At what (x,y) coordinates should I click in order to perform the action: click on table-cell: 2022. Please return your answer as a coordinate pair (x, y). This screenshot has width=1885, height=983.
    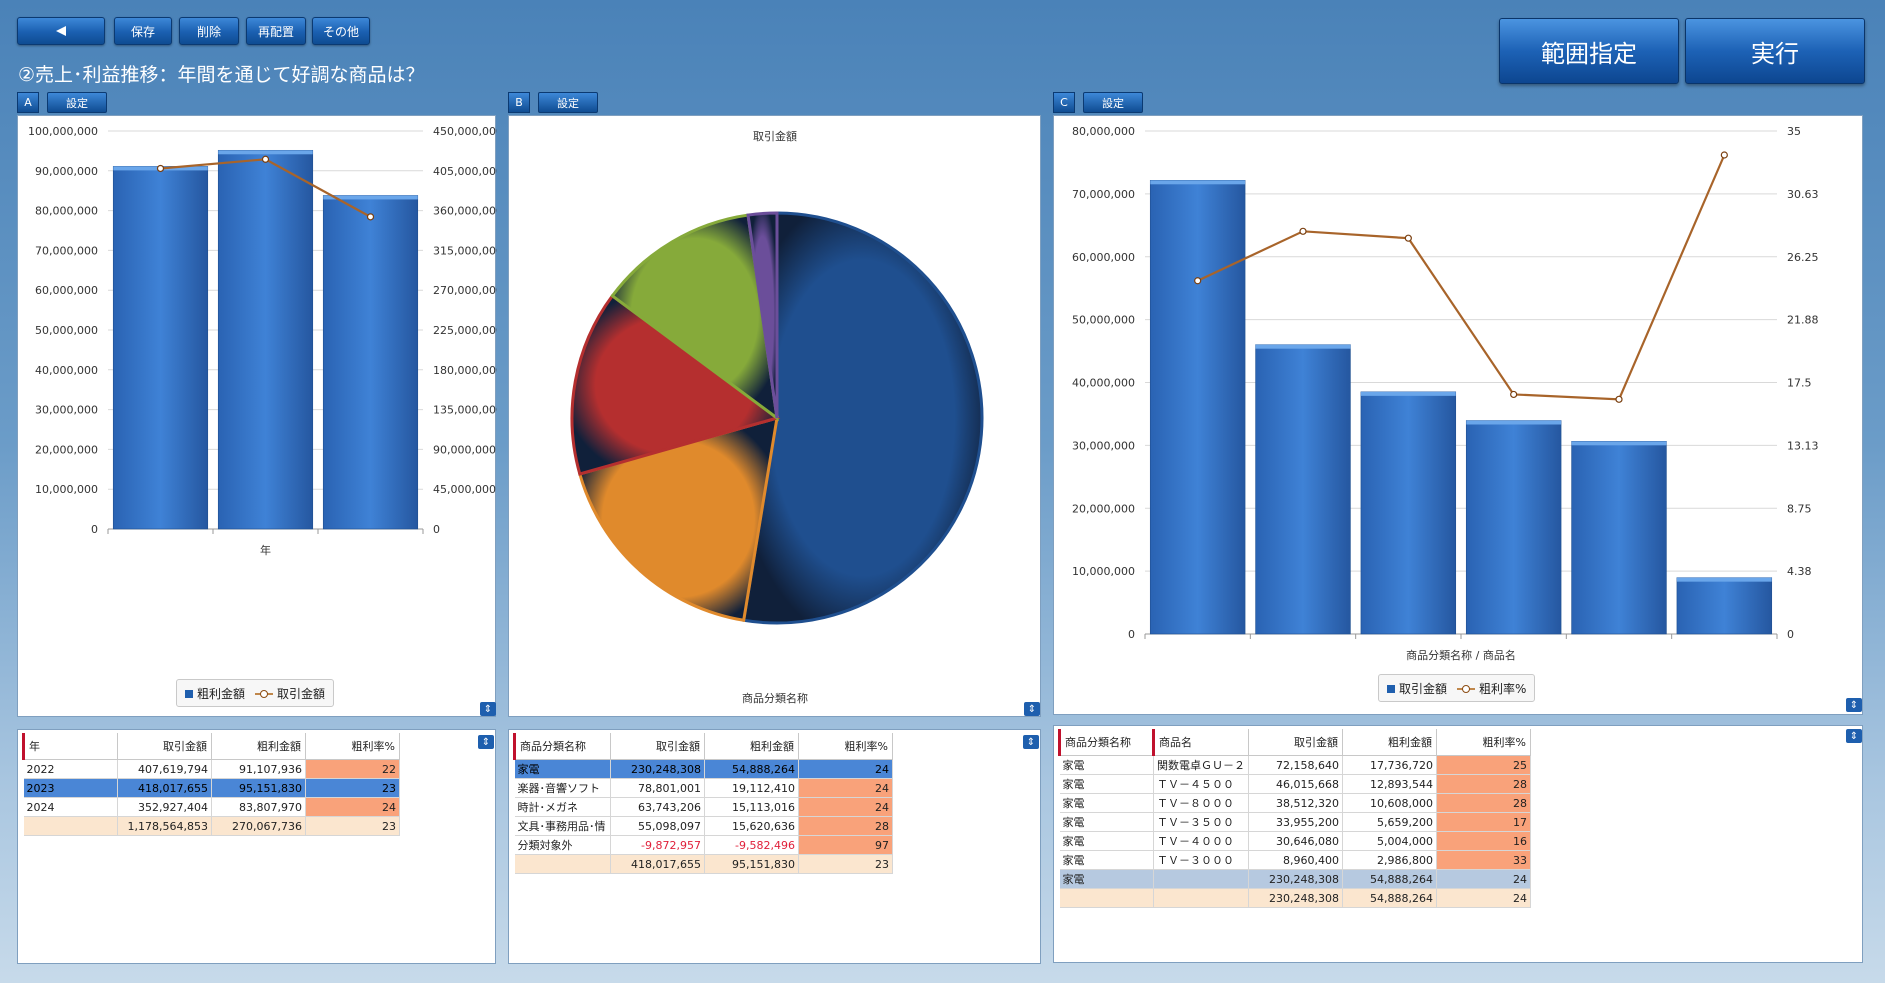
    Looking at the image, I should click on (70, 769).